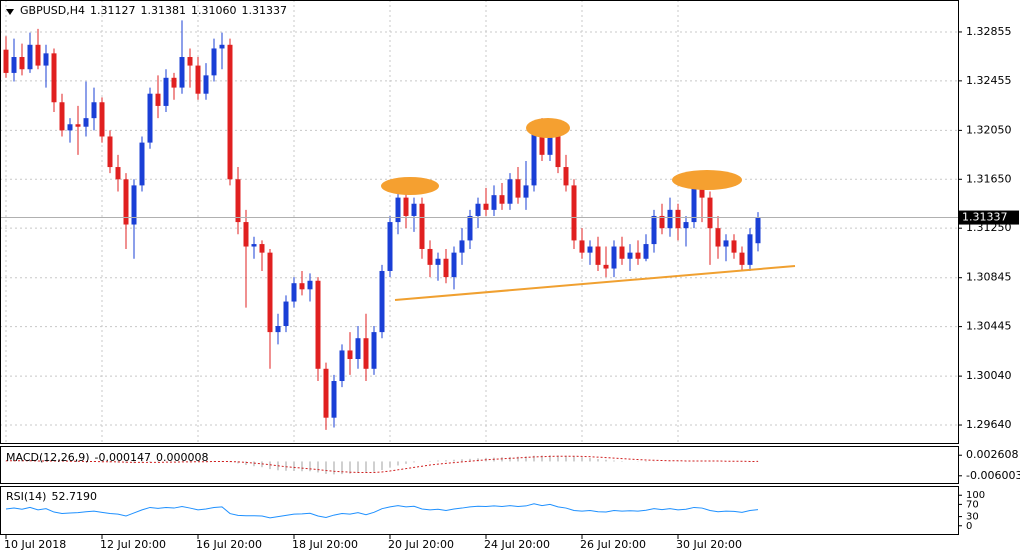 The image size is (1020, 556). What do you see at coordinates (123, 457) in the screenshot?
I see `macd-readout: -0.000147` at bounding box center [123, 457].